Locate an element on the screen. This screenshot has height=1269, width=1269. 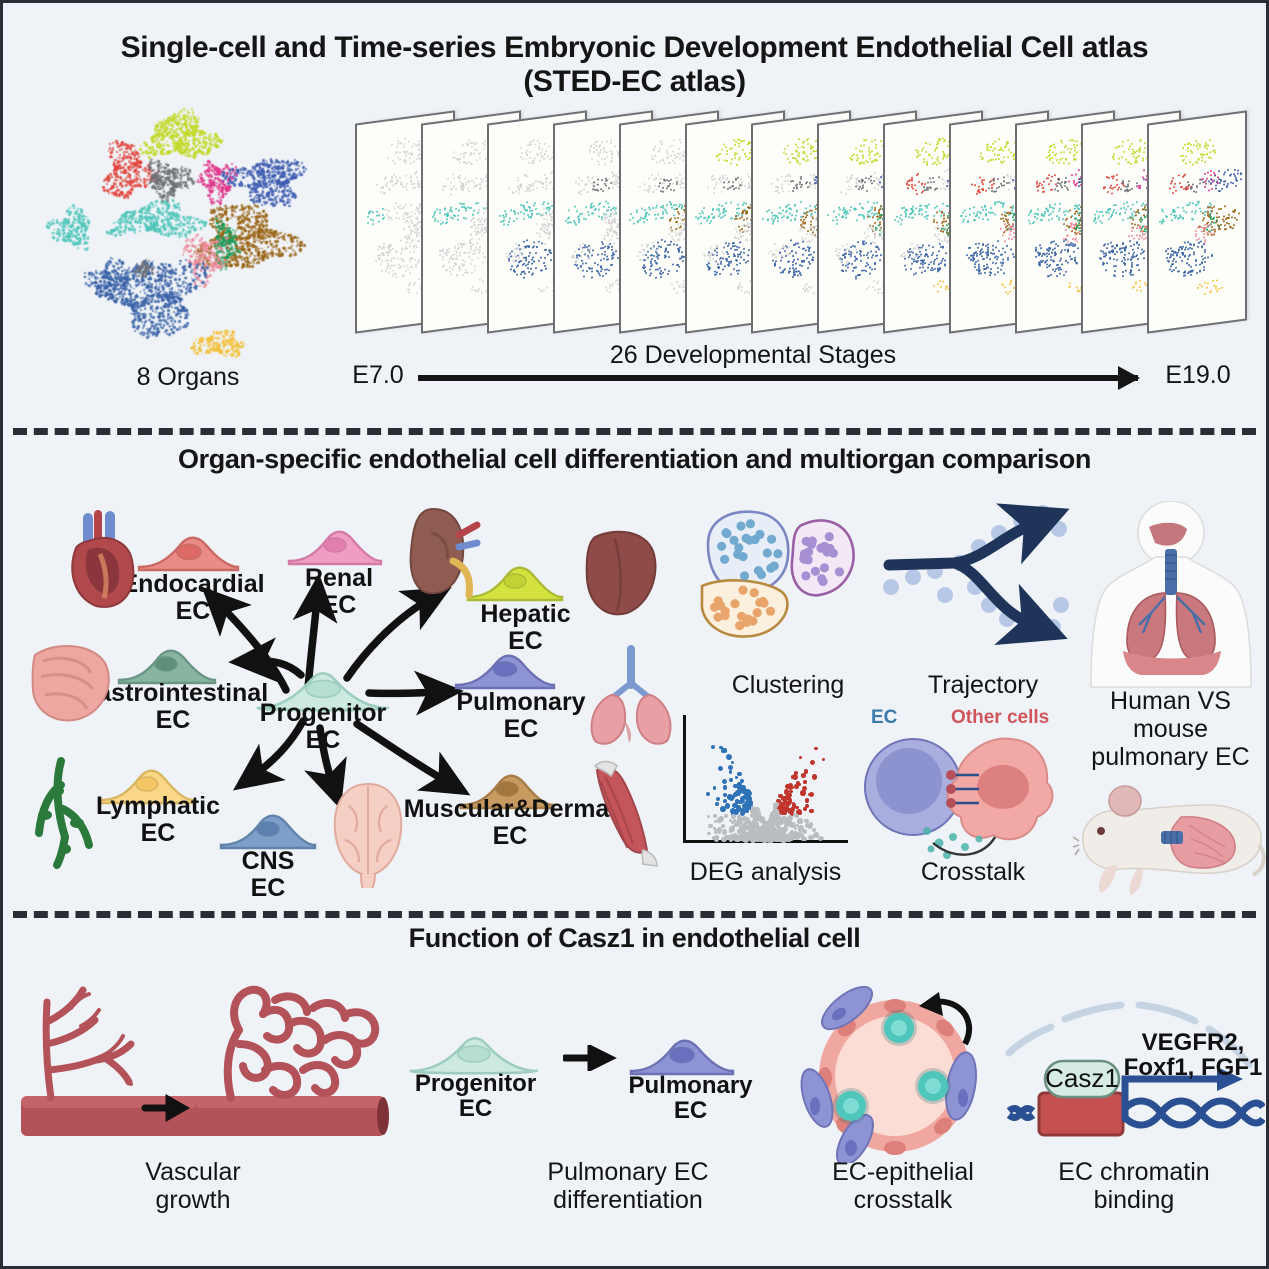
cell-endocardial-ec is located at coordinates (188, 551).